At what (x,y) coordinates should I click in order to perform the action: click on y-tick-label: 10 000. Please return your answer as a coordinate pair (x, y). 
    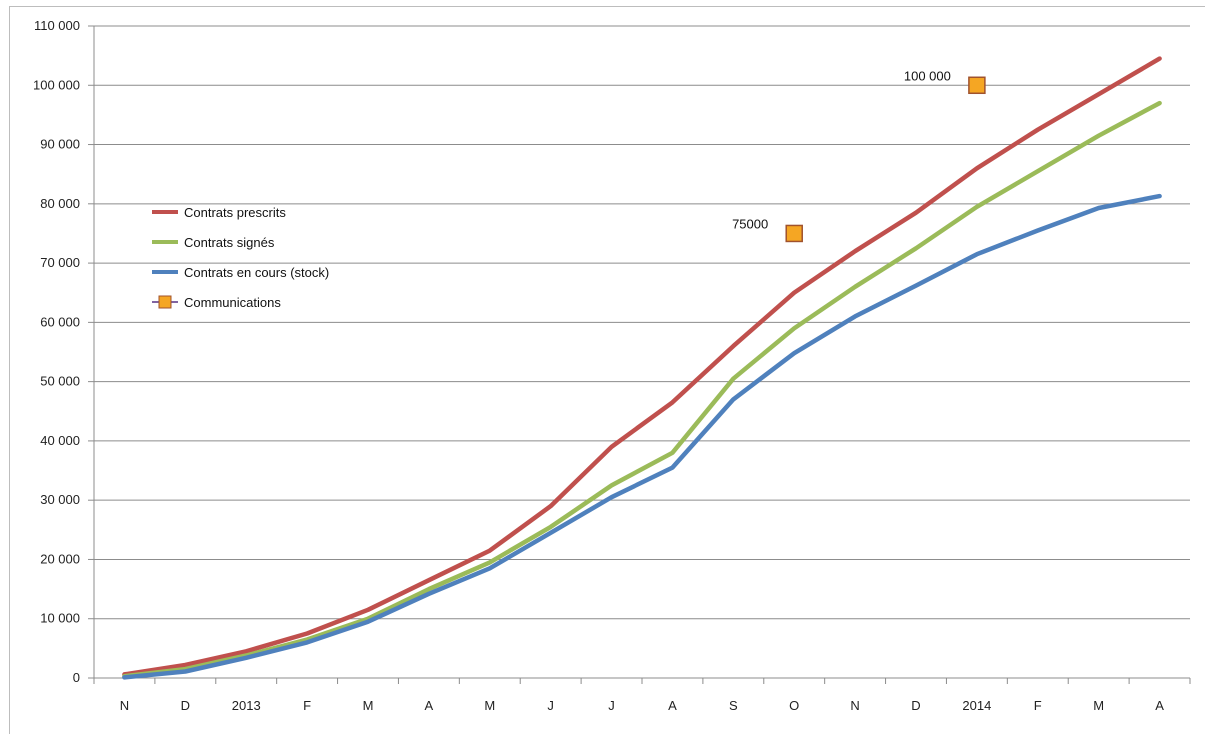
    Looking at the image, I should click on (60, 618).